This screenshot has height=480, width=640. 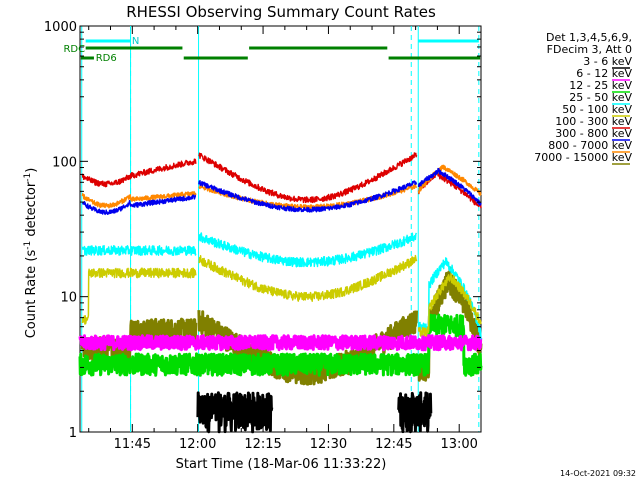 I want to click on legend-label-8: 7000 - 15000 keV, so click(x=583, y=157).